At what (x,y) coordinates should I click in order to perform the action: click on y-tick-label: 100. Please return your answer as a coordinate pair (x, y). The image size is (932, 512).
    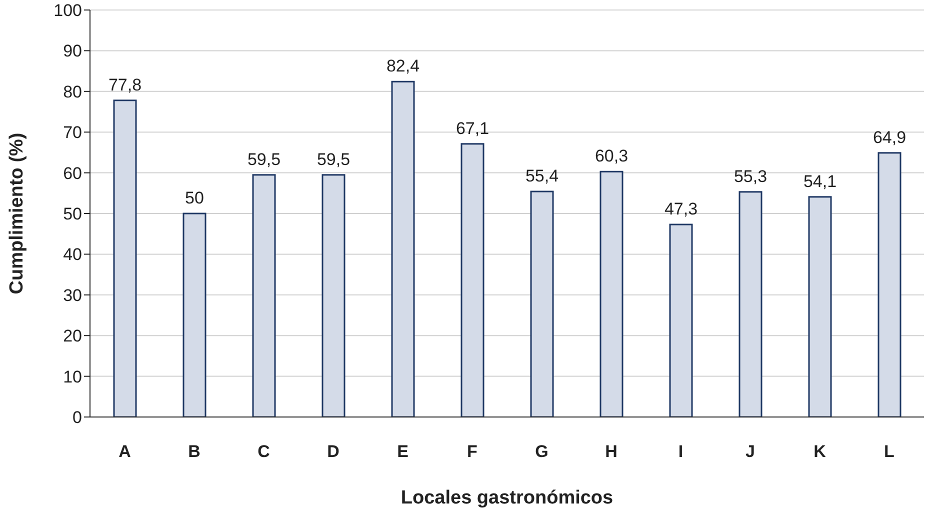
    Looking at the image, I should click on (68, 10).